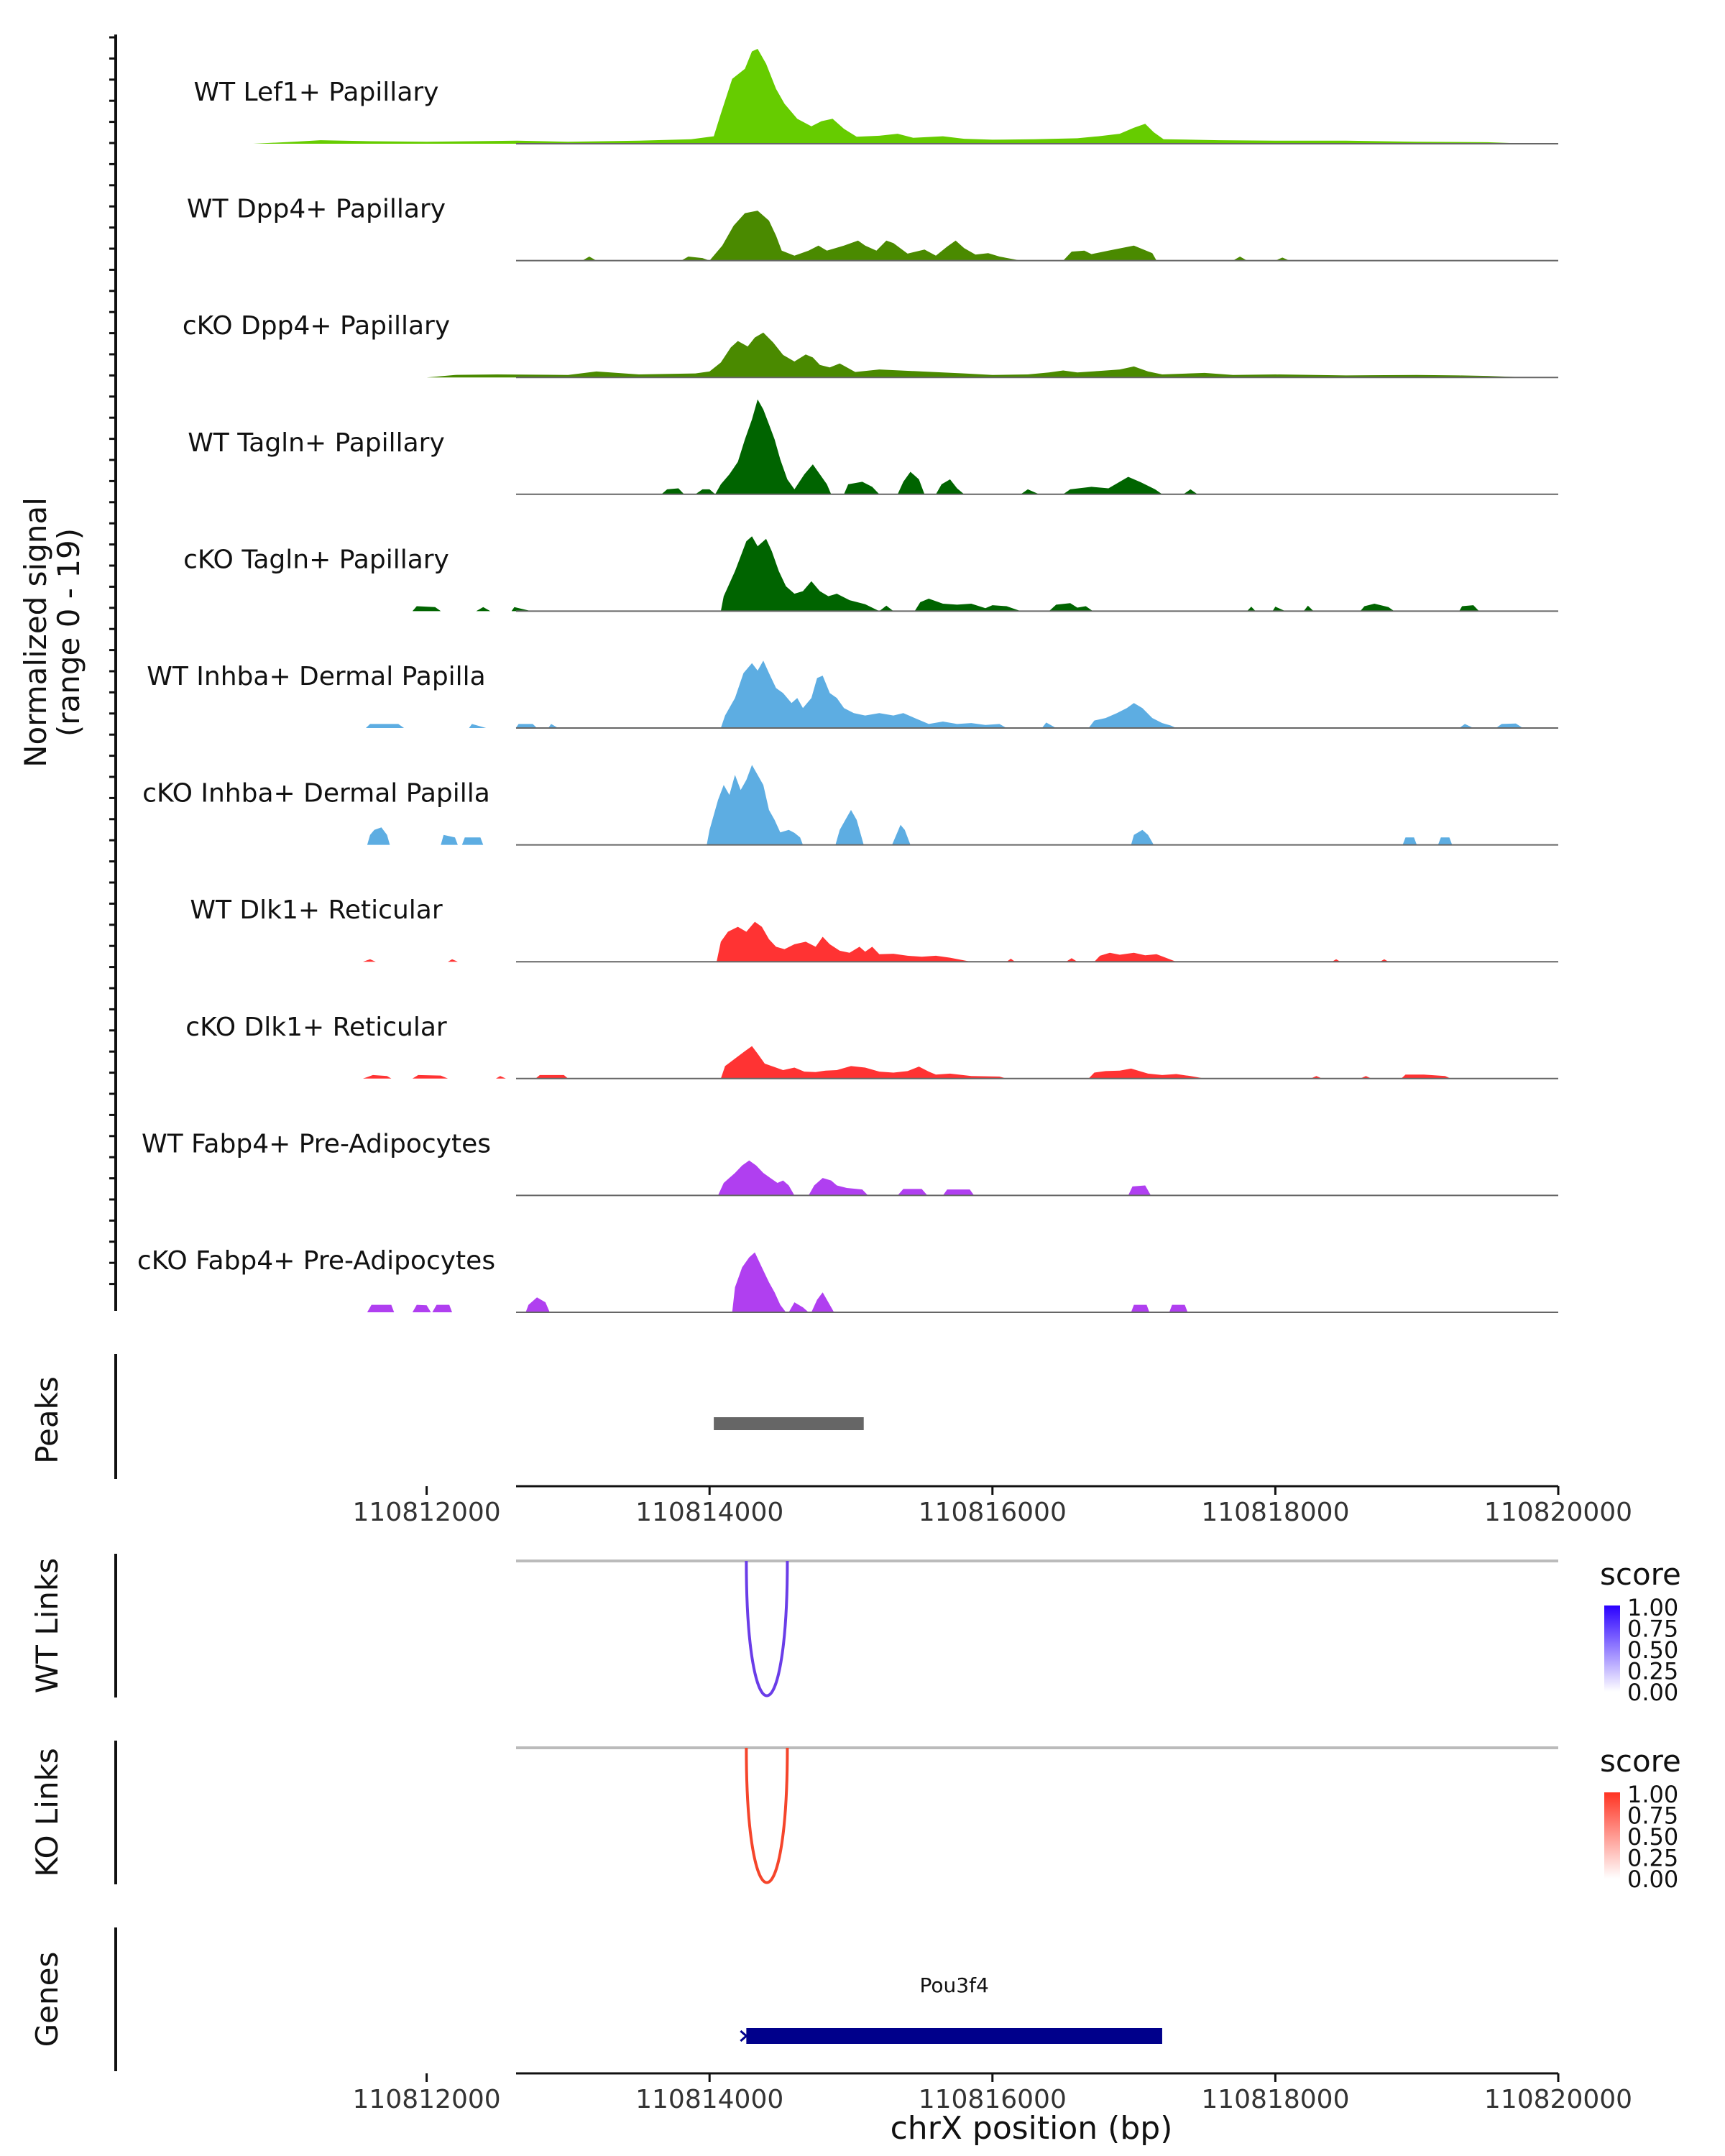 The height and width of the screenshot is (2156, 1725). I want to click on coverage-track-label: WT Inhba+ Dermal Papilla, so click(316, 676).